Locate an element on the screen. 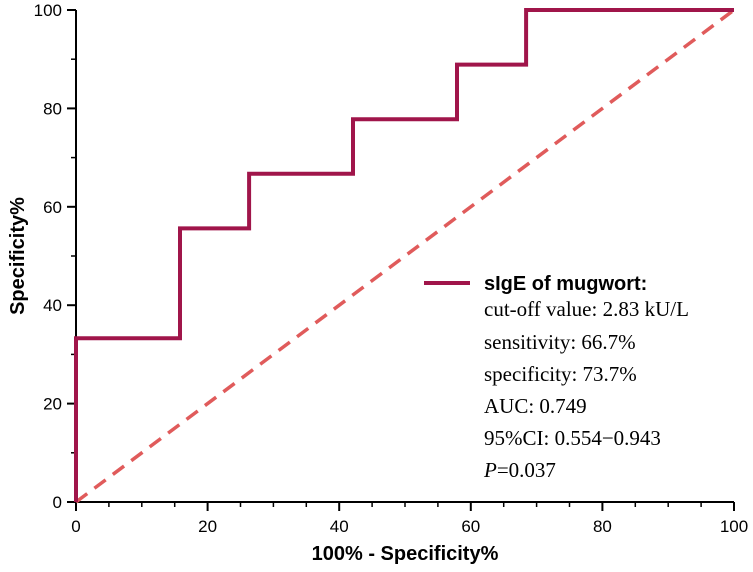 The height and width of the screenshot is (572, 753). y-tick-label: 40 is located at coordinates (52, 305).